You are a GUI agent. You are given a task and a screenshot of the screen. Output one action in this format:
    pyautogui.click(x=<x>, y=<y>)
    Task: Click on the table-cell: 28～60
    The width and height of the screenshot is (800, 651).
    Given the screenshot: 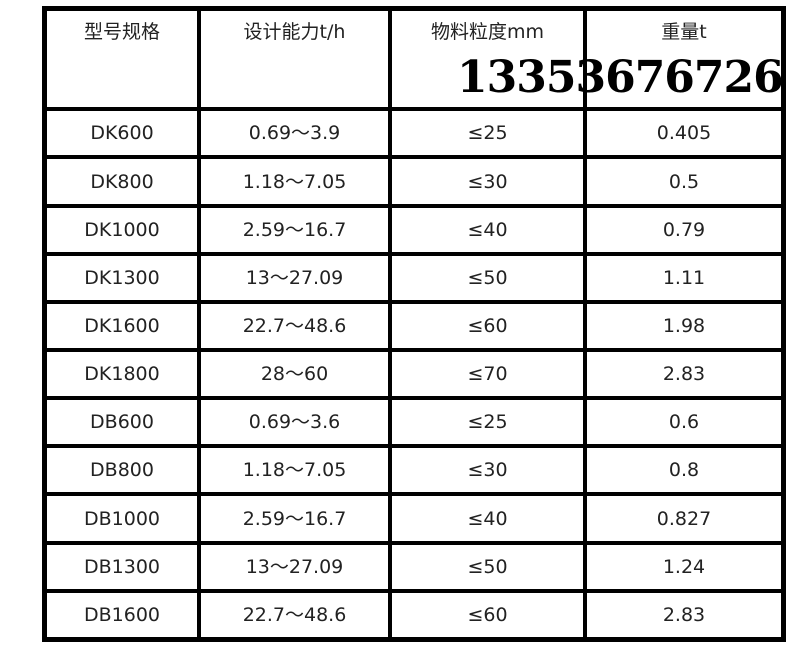 What is the action you would take?
    pyautogui.click(x=294, y=374)
    